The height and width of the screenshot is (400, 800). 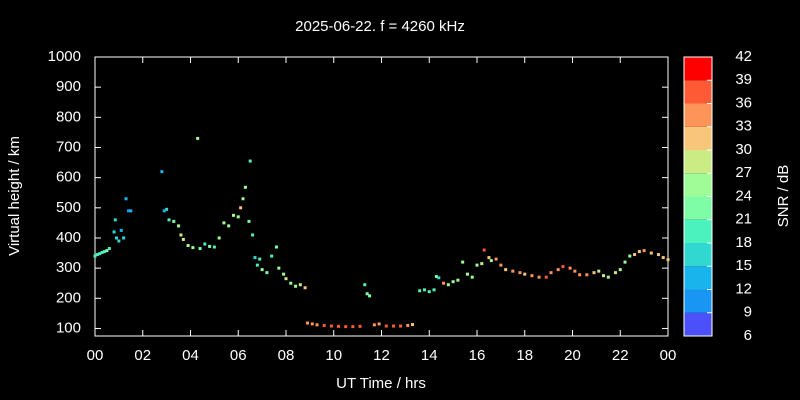 What do you see at coordinates (743, 195) in the screenshot?
I see `colorbar-tick-label: 24` at bounding box center [743, 195].